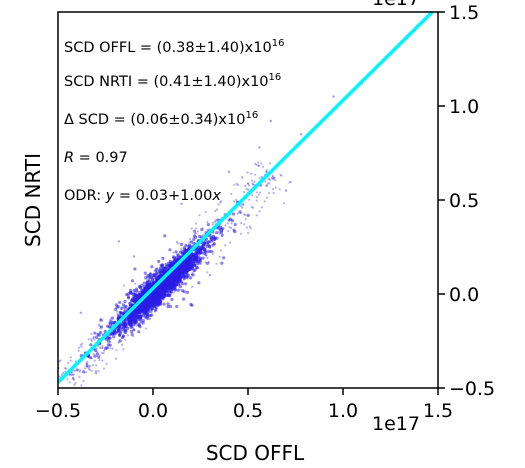 The width and height of the screenshot is (525, 468). Describe the element at coordinates (438, 411) in the screenshot. I see `x-tick-label: 1.5` at that location.